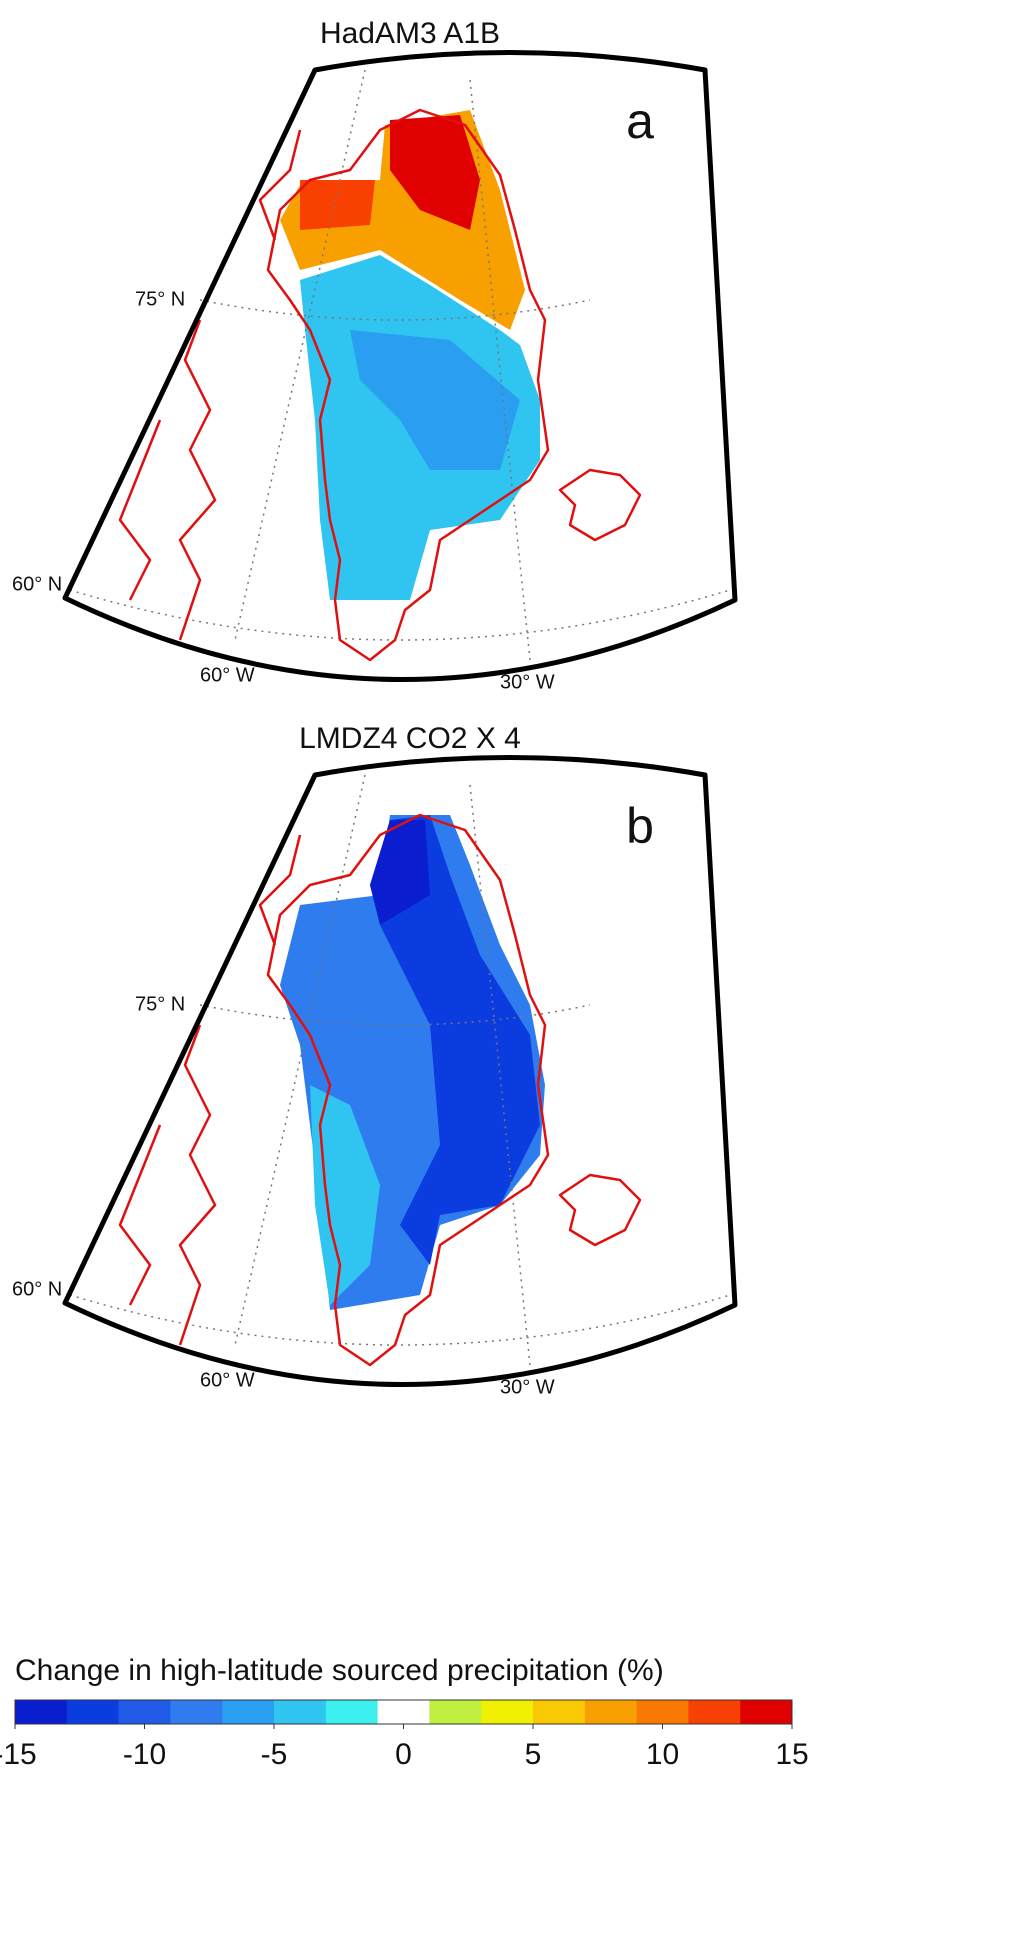  Describe the element at coordinates (640, 121) in the screenshot. I see `panel-label: a` at that location.